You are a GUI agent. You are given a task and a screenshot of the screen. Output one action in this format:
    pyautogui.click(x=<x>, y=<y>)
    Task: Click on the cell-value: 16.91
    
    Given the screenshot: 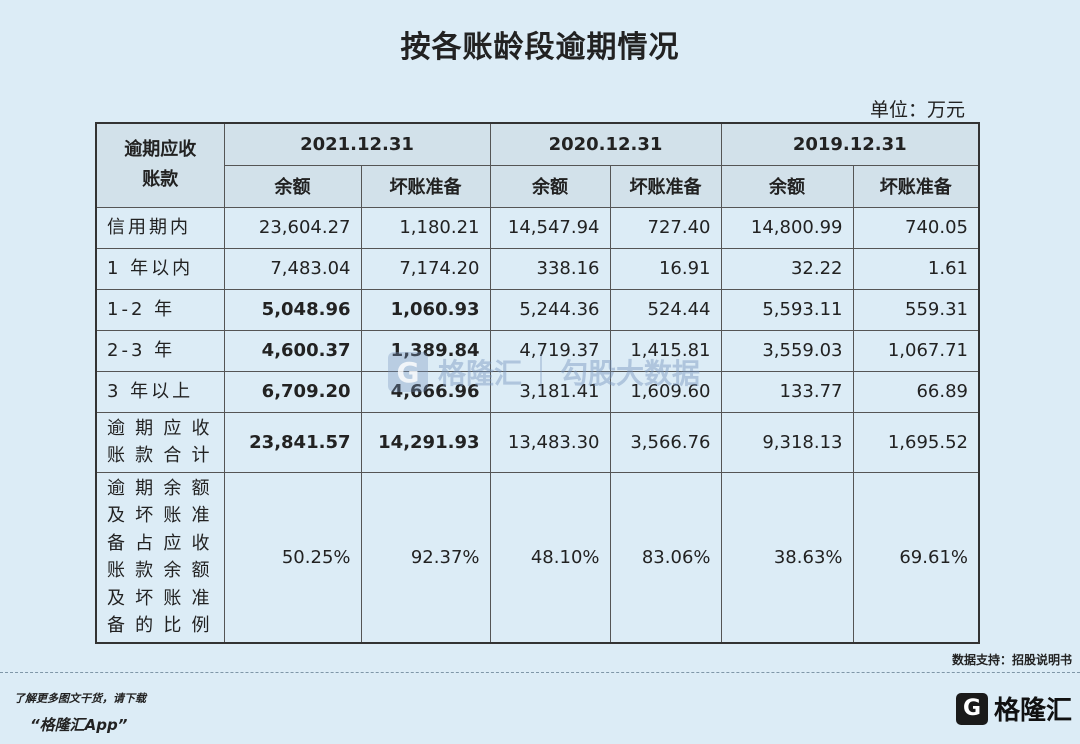 What is the action you would take?
    pyautogui.click(x=665, y=268)
    